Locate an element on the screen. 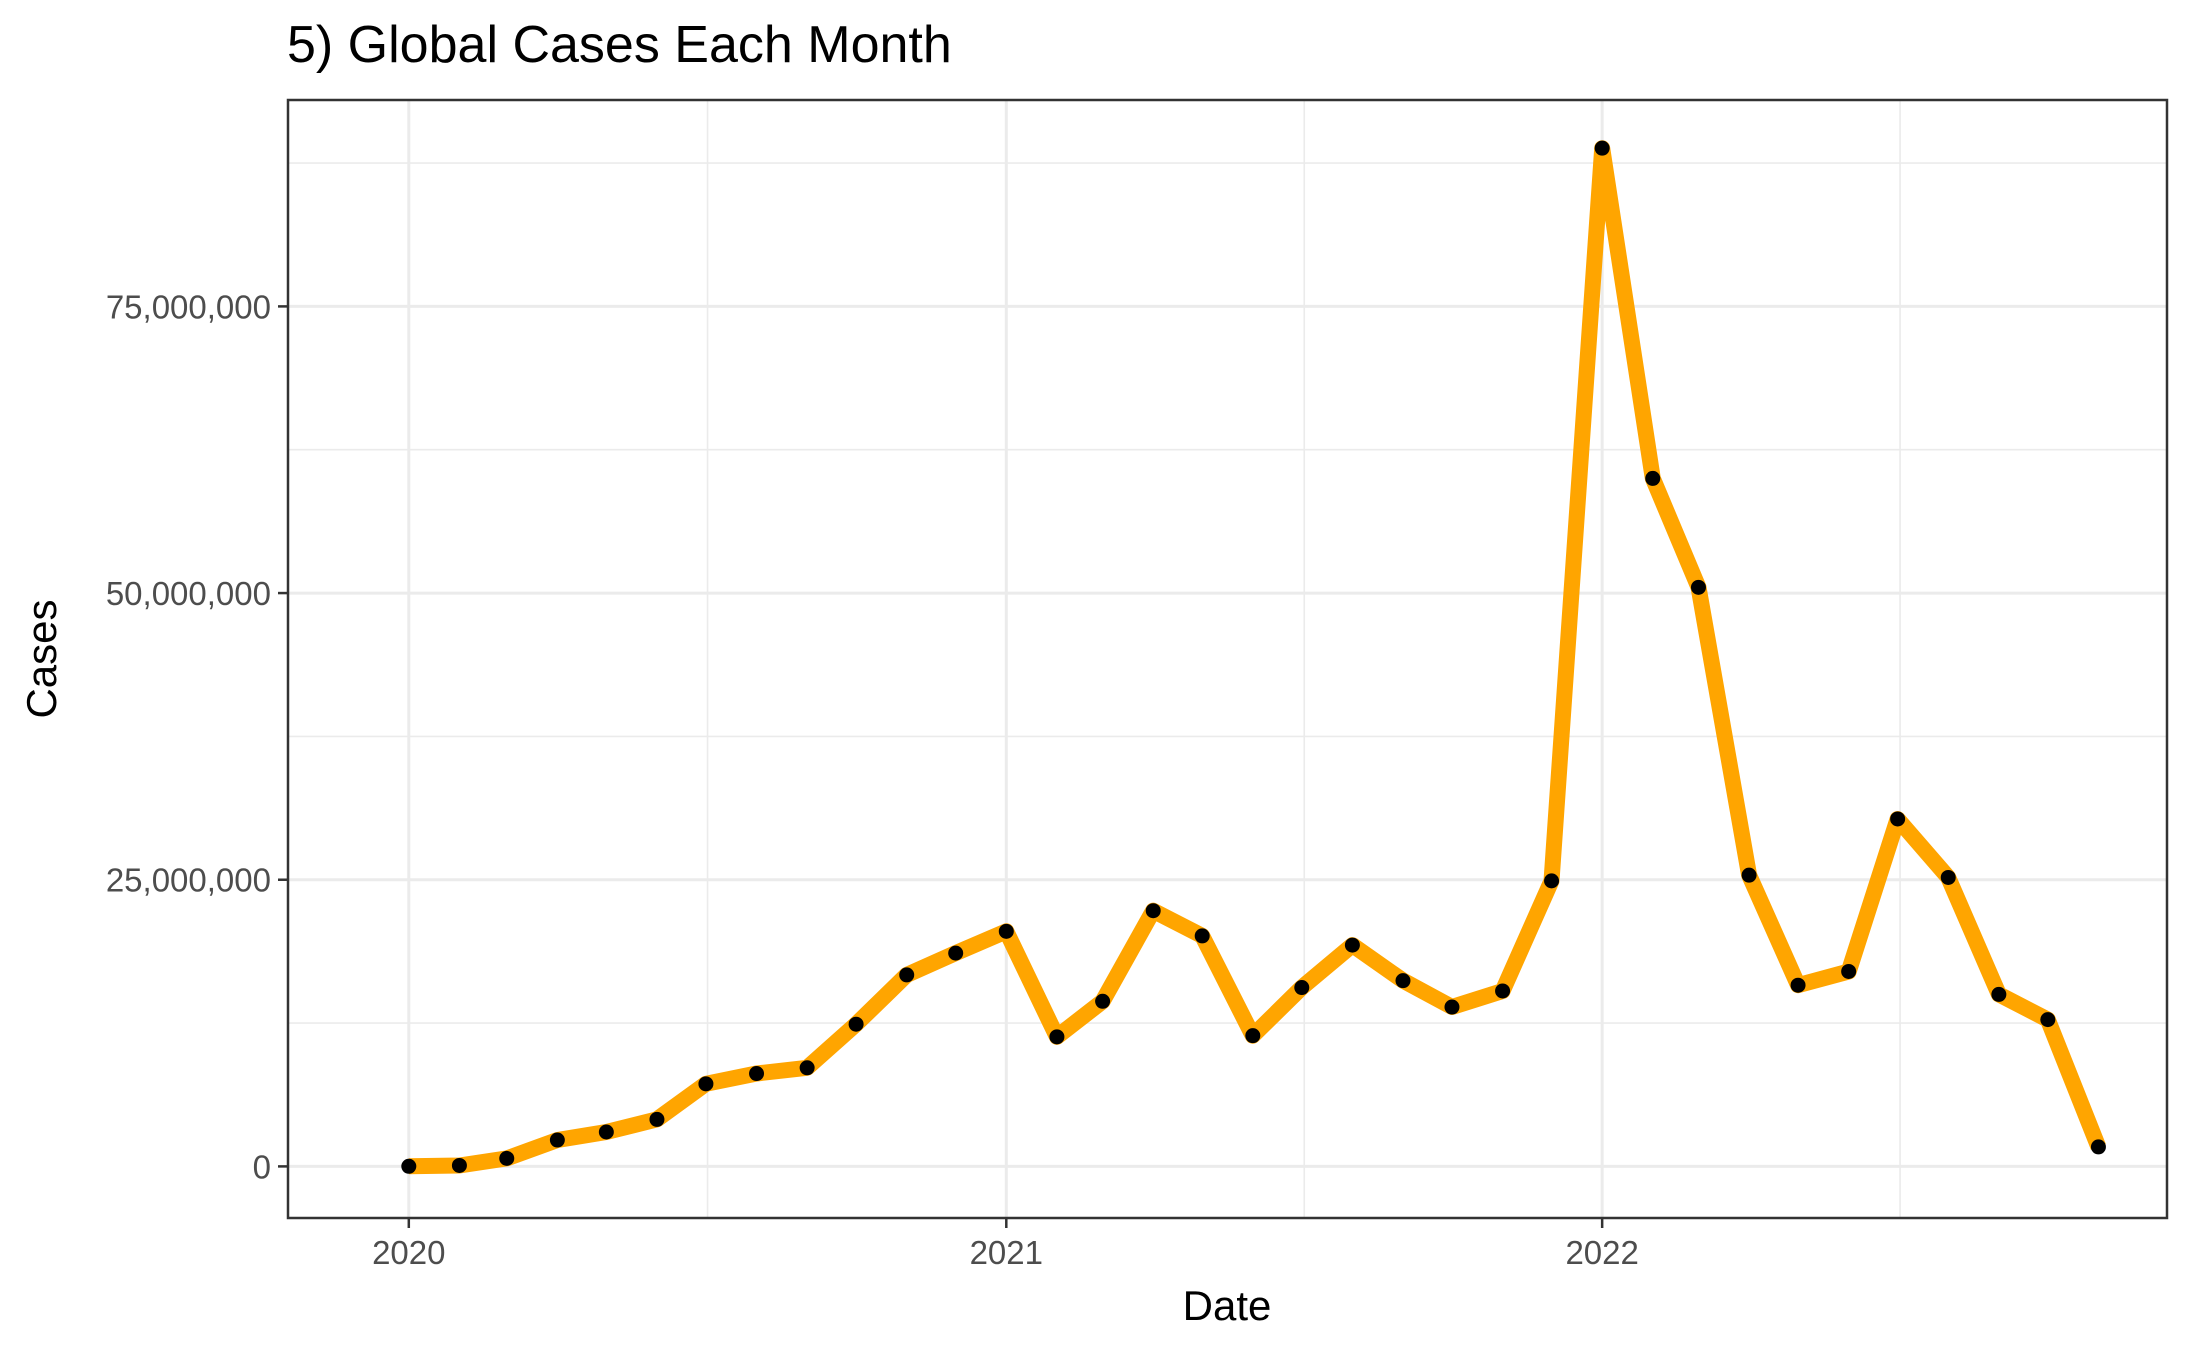 The image size is (2187, 1350). chart-title: 5) Global Cases Each Month is located at coordinates (619, 45).